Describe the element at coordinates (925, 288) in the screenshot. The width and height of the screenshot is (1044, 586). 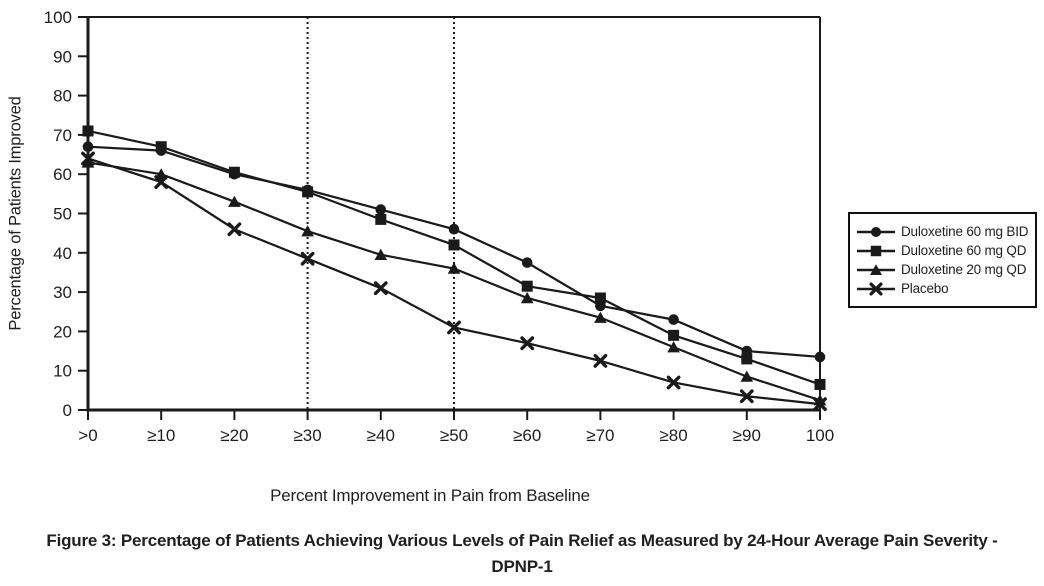
I see `legend-label: Placebo` at that location.